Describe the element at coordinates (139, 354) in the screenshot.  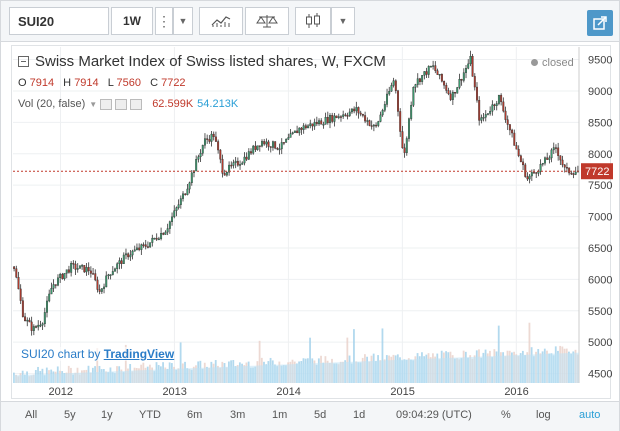
I see `branding-link: TradingView` at that location.